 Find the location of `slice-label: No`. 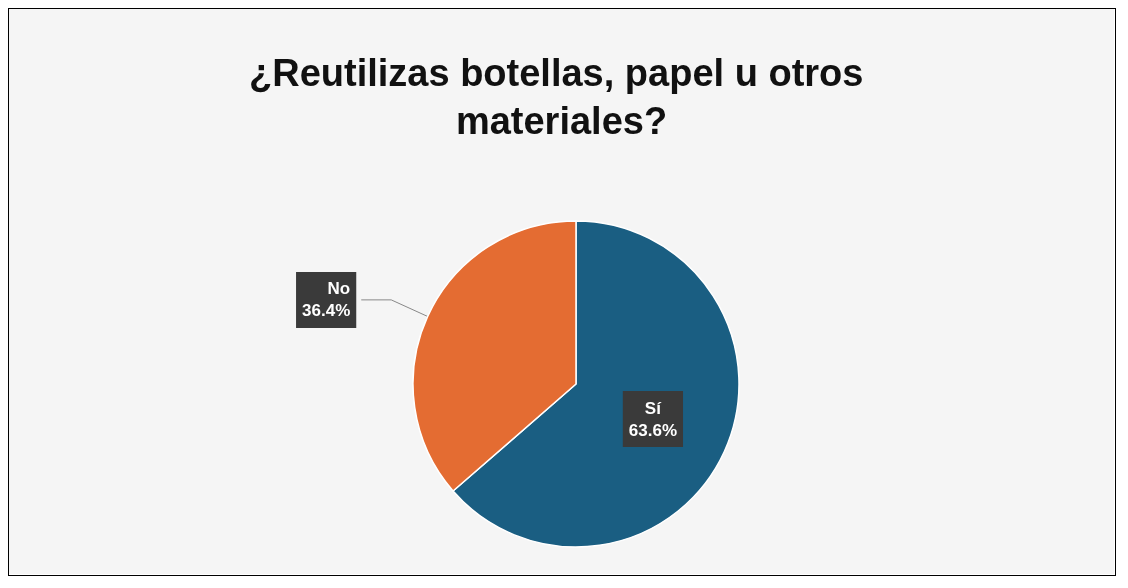

slice-label: No is located at coordinates (339, 289).